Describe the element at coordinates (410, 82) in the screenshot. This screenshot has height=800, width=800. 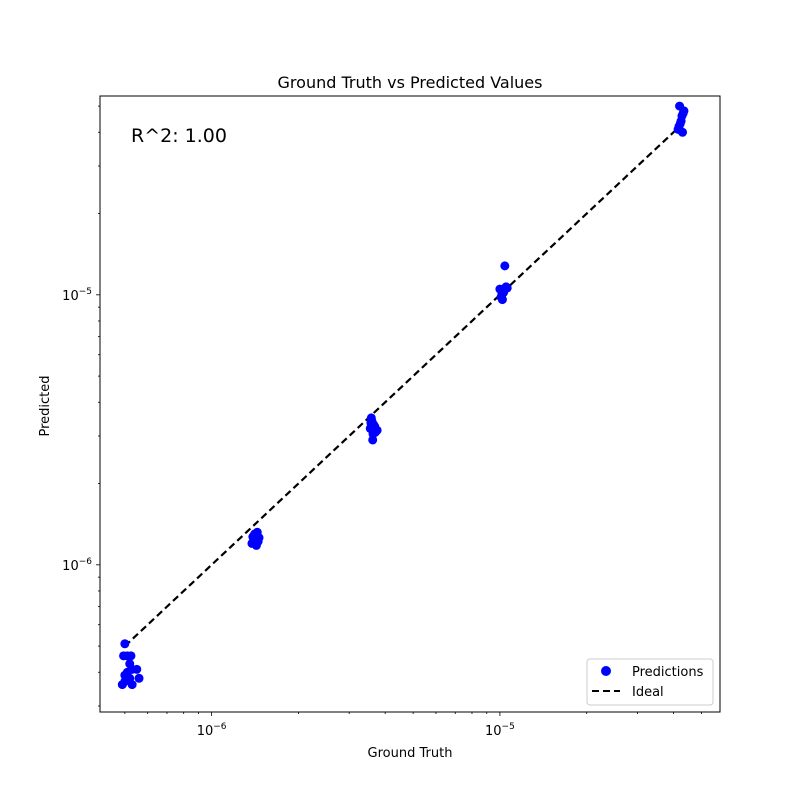
I see `chart-title: Ground Truth vs Predicted Values` at that location.